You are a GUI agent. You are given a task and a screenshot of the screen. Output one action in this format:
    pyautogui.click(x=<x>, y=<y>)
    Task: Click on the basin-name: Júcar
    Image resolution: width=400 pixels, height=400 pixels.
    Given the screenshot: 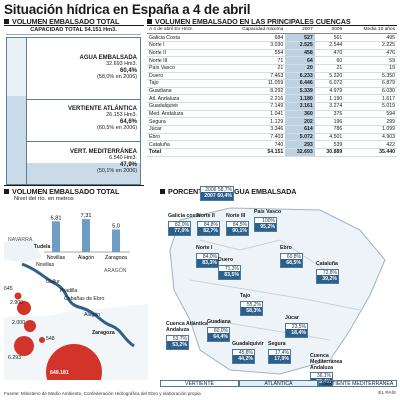 What is the action you would take?
    pyautogui.click(x=292, y=318)
    